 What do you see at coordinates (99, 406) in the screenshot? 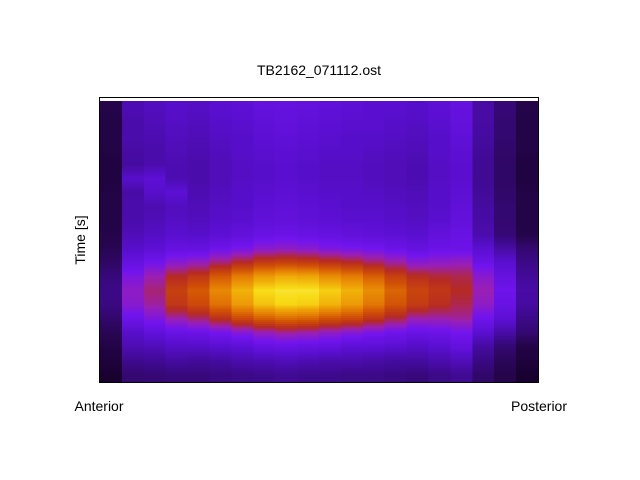
I see `x-tick-label-anterior: Anterior` at bounding box center [99, 406].